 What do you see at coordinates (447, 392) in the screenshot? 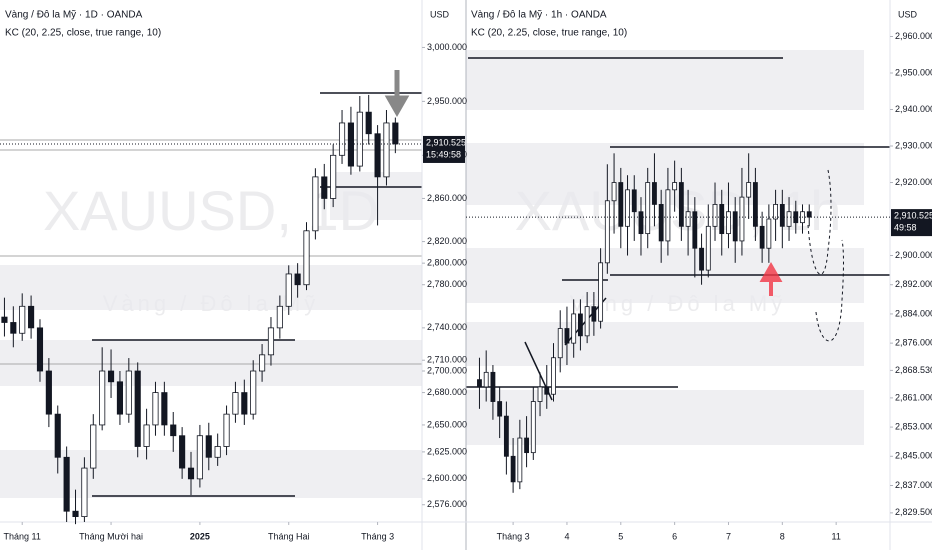
I see `y-tick-label: 2,680.000` at bounding box center [447, 392].